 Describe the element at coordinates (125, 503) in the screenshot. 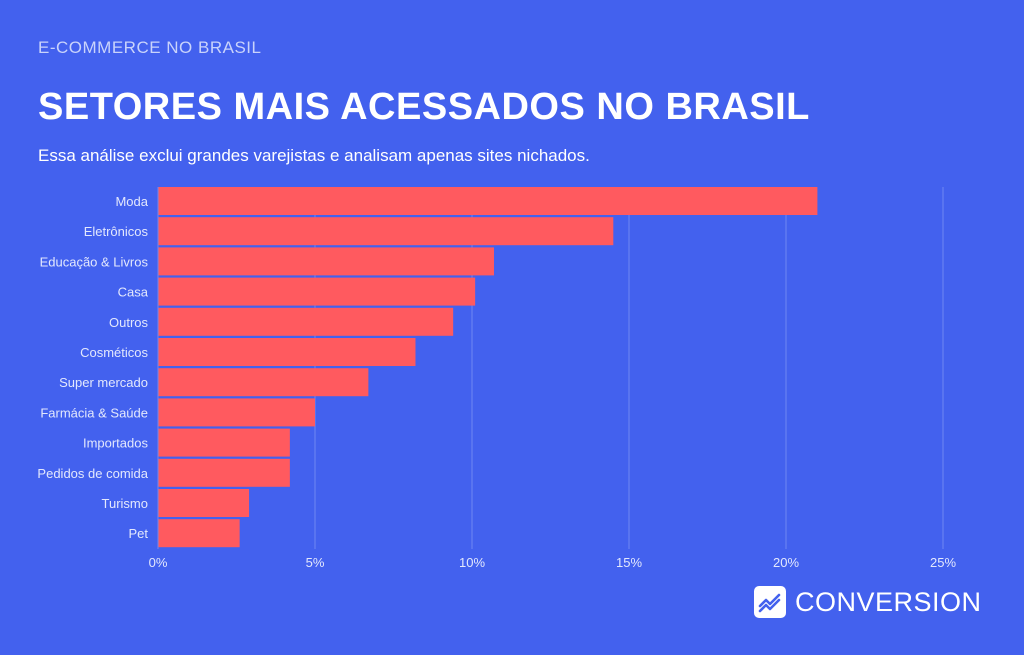

I see `category-label: Turismo` at that location.